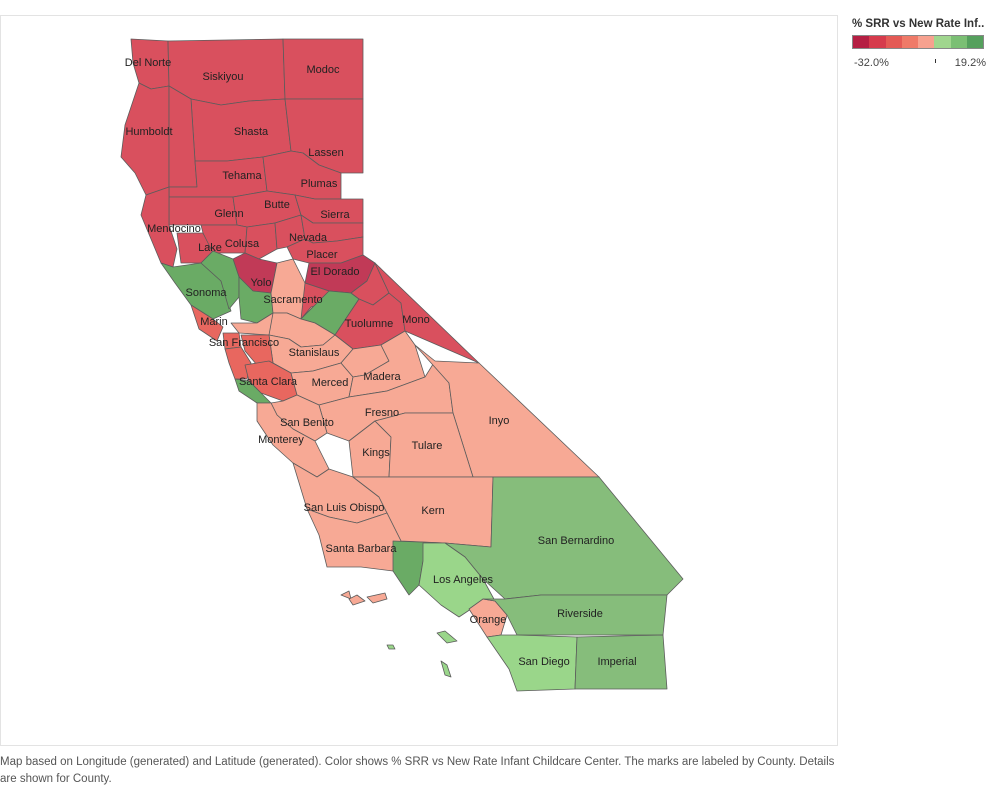 The height and width of the screenshot is (789, 990). What do you see at coordinates (576, 541) in the screenshot?
I see `county-label-san-bernardino: San Bernardino` at bounding box center [576, 541].